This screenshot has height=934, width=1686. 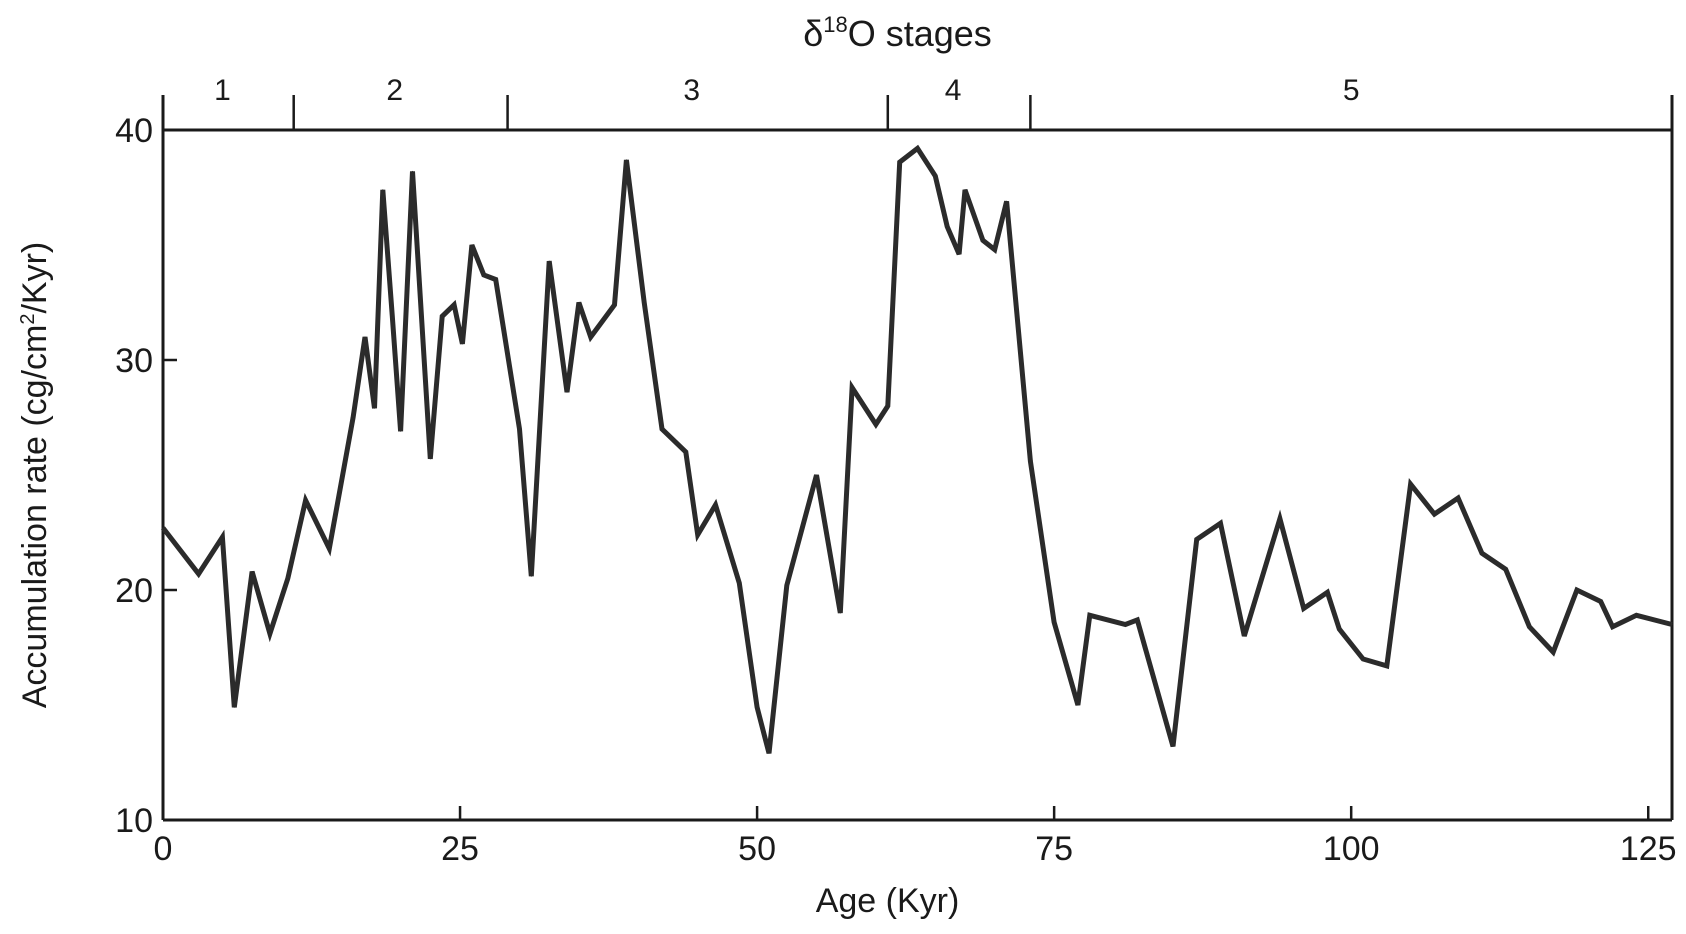 I want to click on y-tick-label: 10, so click(x=134, y=821).